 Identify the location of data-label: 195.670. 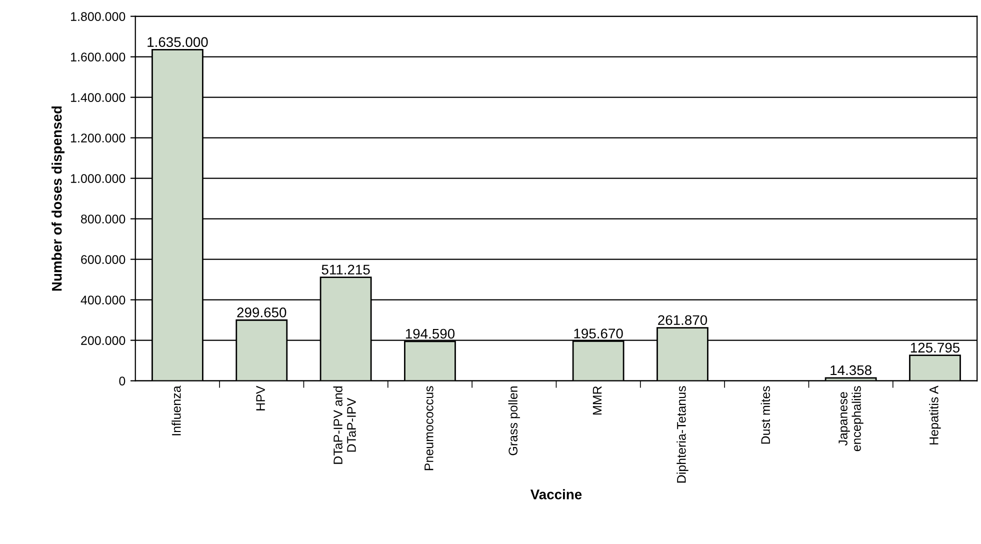
(598, 333).